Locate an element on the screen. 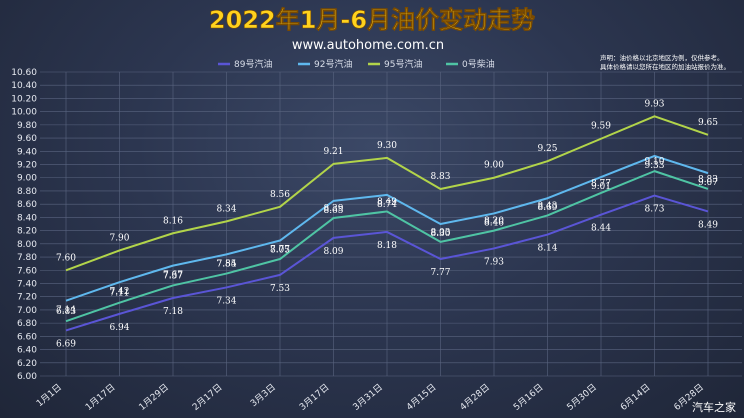  y-tick-label: 8.20 is located at coordinates (27, 232).